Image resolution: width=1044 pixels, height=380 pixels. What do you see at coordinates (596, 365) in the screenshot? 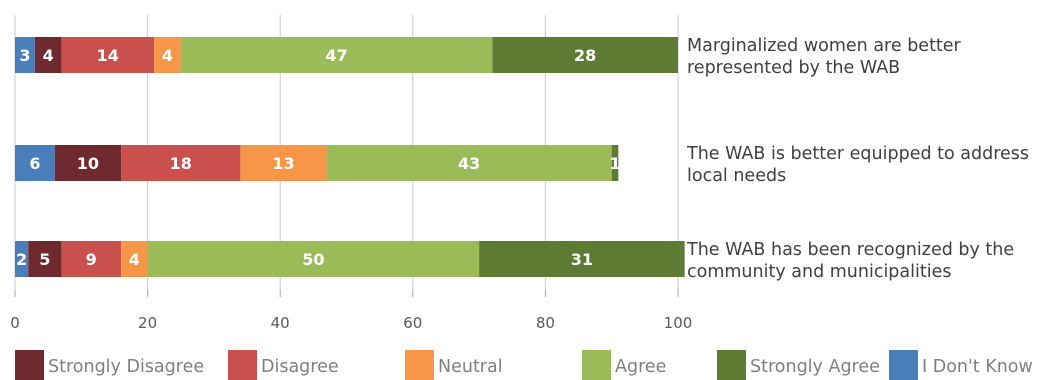
I see `legend-swatch-agree` at bounding box center [596, 365].